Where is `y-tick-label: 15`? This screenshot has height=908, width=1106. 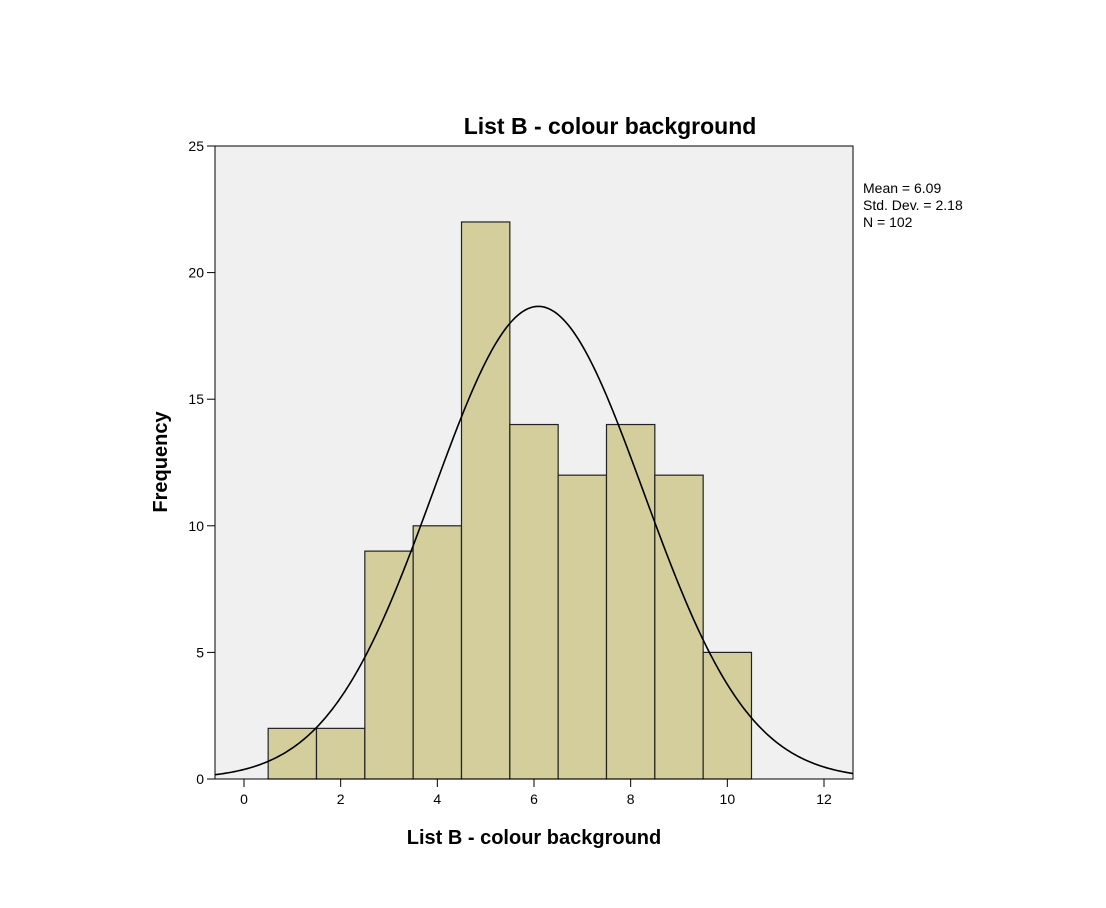 y-tick-label: 15 is located at coordinates (196, 399).